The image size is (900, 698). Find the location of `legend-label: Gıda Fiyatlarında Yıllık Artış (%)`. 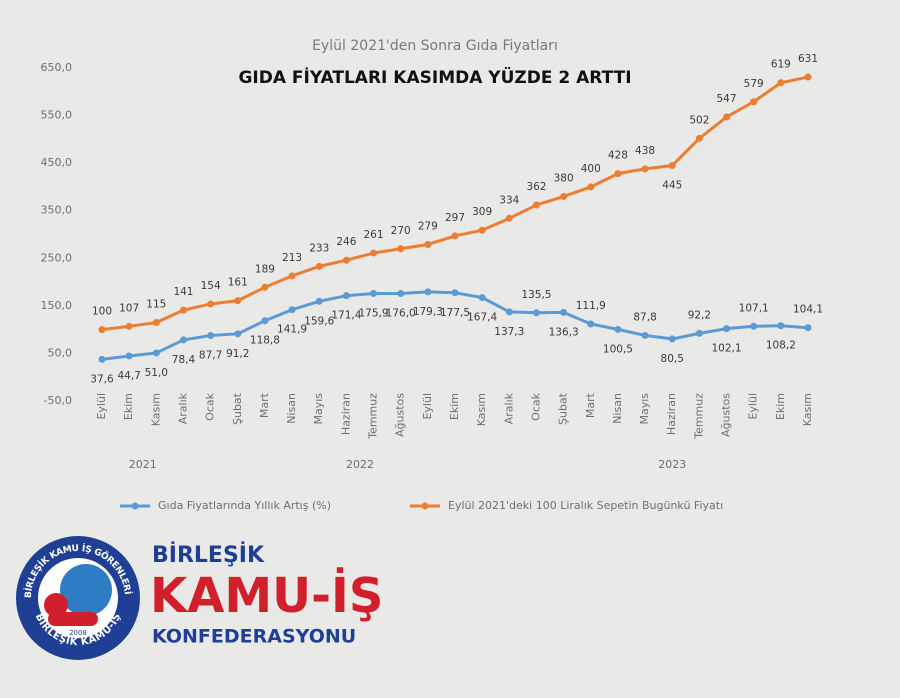

legend-label: Gıda Fiyatlarında Yıllık Artış (%) is located at coordinates (244, 505).